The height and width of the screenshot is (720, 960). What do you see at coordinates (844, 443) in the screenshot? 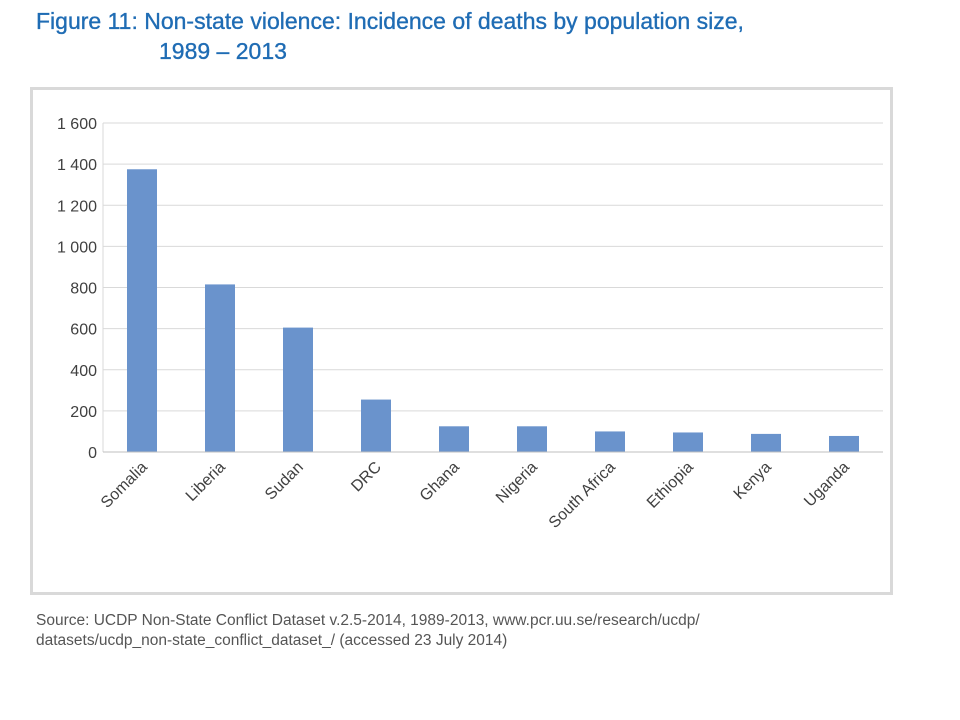
I see `bar-uganda` at bounding box center [844, 443].